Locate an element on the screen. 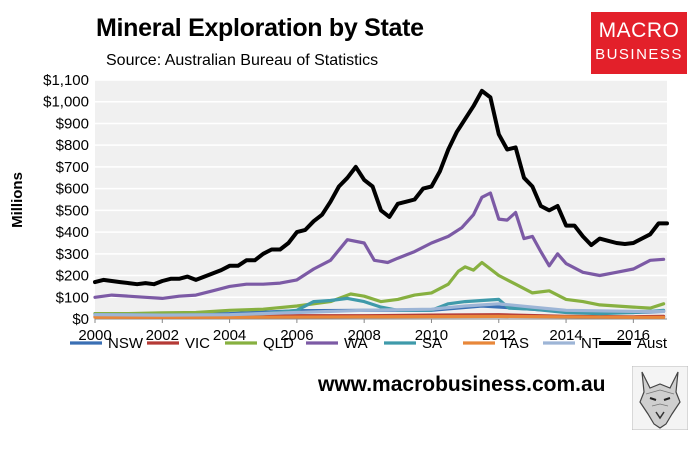  legend-label-qld: QLD is located at coordinates (278, 343).